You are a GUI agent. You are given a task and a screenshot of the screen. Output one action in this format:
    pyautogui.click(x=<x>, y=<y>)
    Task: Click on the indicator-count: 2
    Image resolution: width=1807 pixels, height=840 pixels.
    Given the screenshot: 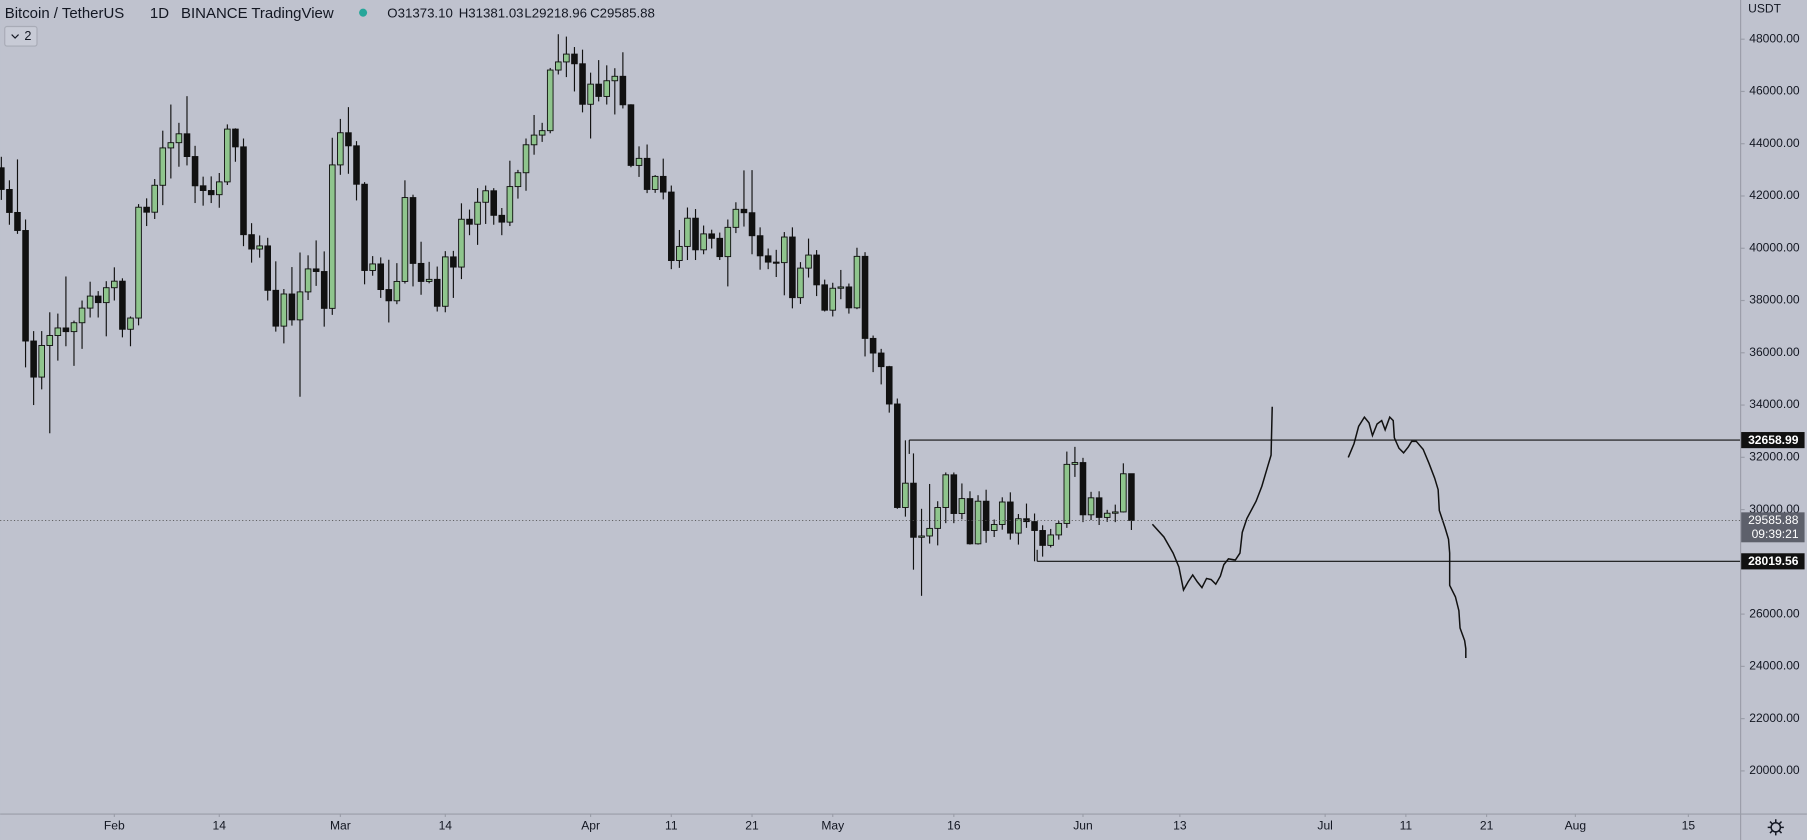 What is the action you would take?
    pyautogui.click(x=27, y=36)
    